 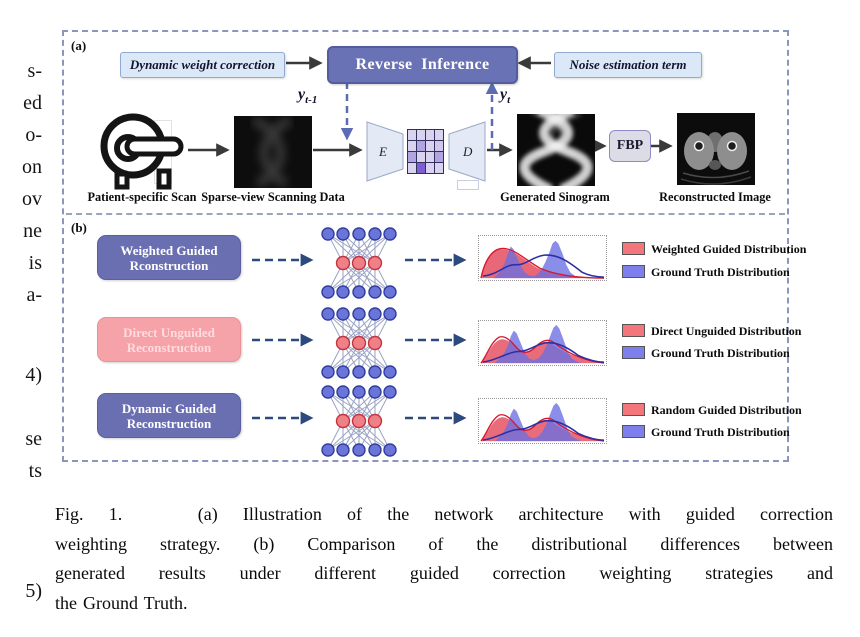 I want to click on margin-fragment: ov, so click(x=32, y=199).